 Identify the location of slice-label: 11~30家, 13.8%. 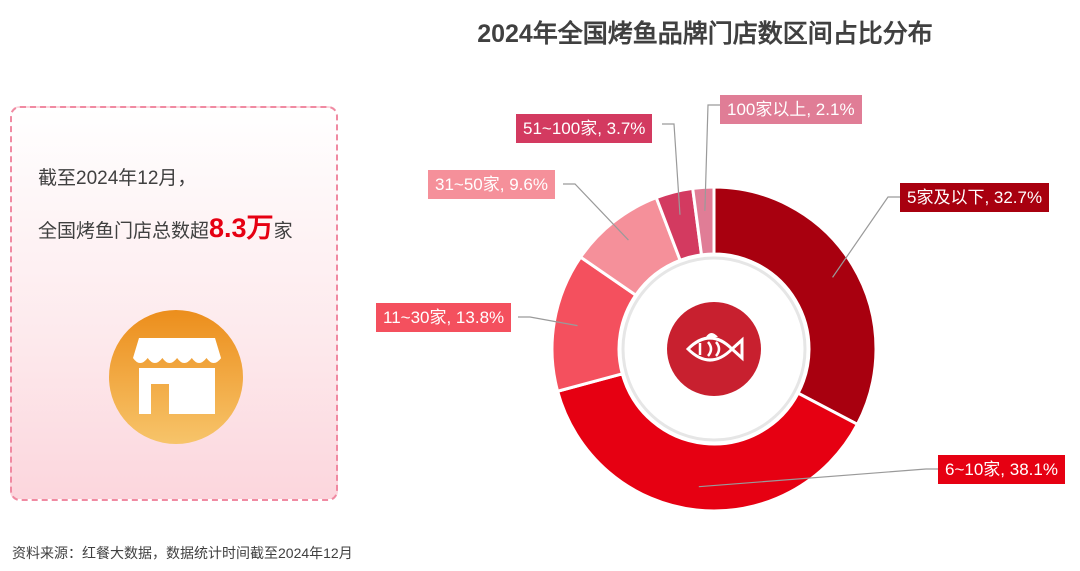
(444, 317).